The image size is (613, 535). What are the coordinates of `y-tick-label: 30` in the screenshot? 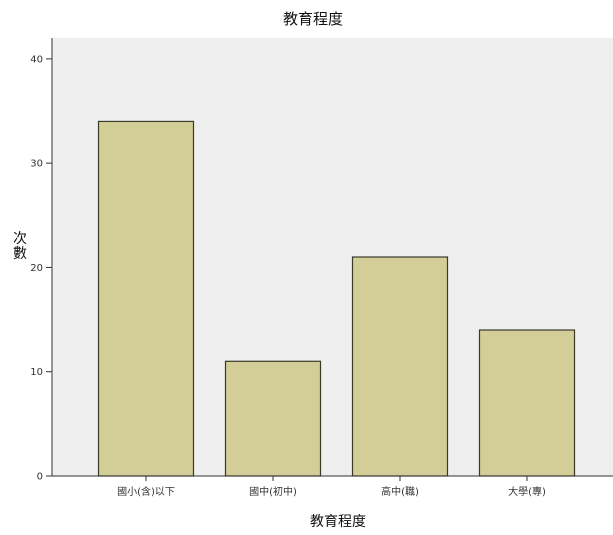 It's located at (36, 164).